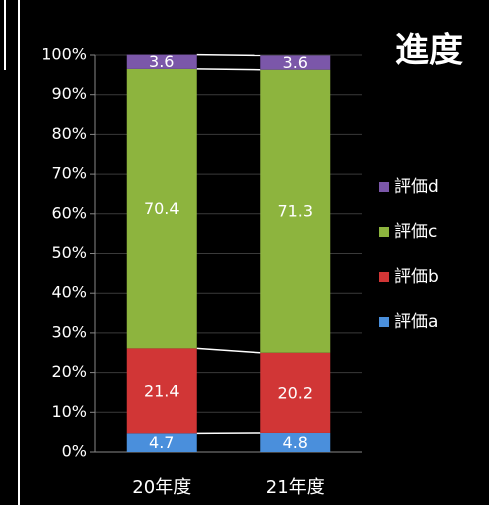  What do you see at coordinates (74, 451) in the screenshot?
I see `y-tick-label: 0%` at bounding box center [74, 451].